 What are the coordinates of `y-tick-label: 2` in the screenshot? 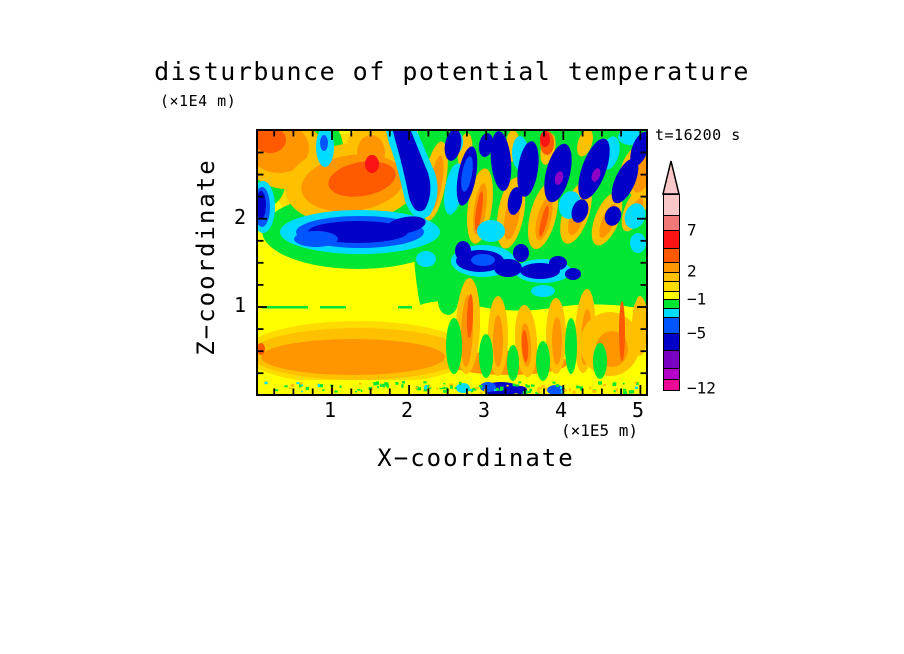 It's located at (239, 217).